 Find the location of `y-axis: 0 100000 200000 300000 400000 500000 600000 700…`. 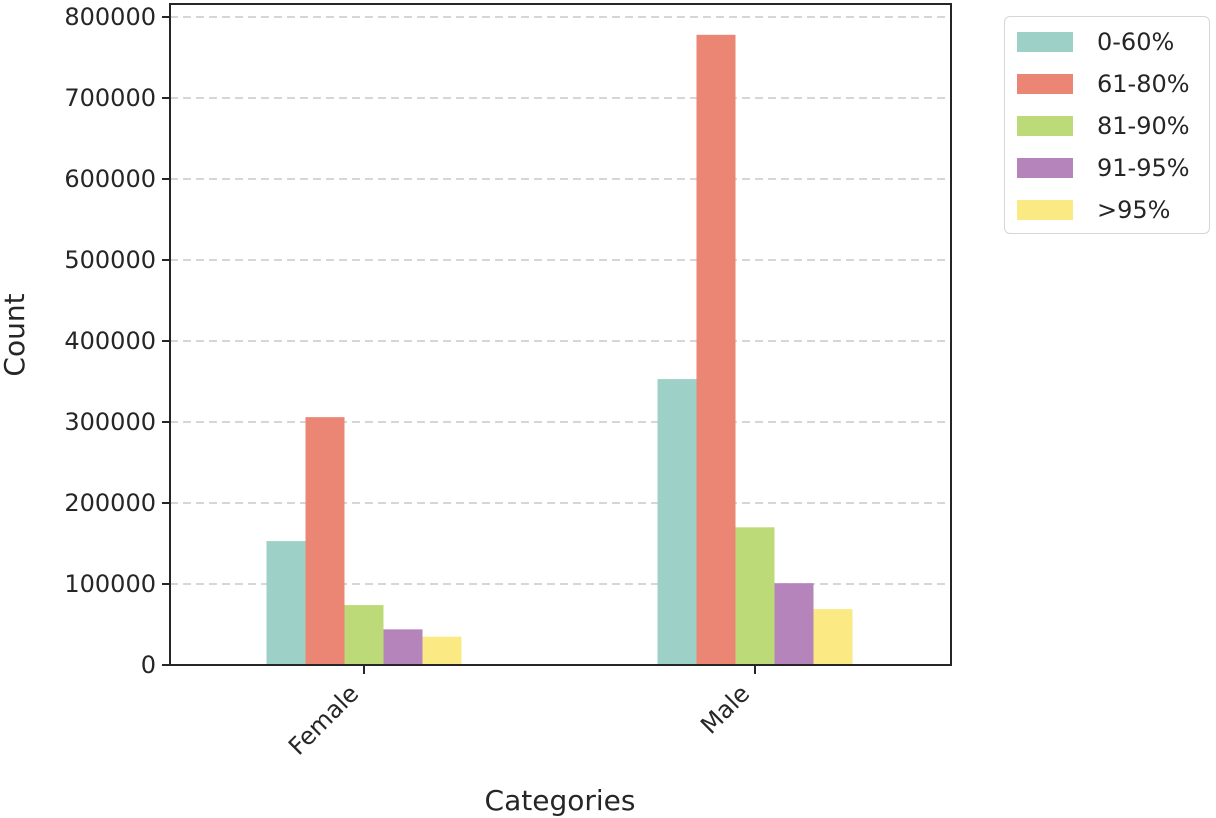

y-axis: 0 100000 200000 300000 400000 500000 600000 700… is located at coordinates (117, 341).